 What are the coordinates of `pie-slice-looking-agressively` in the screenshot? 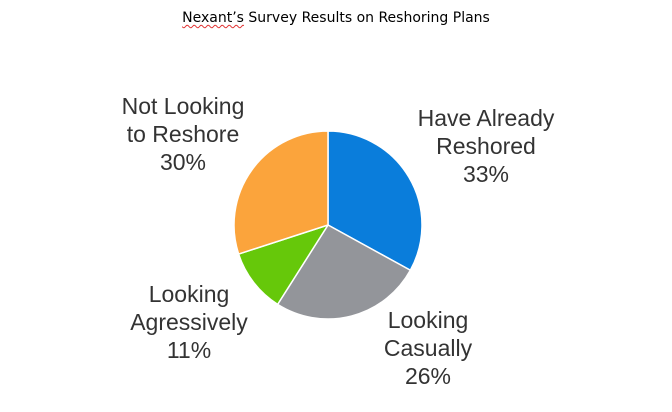 It's located at (283, 265).